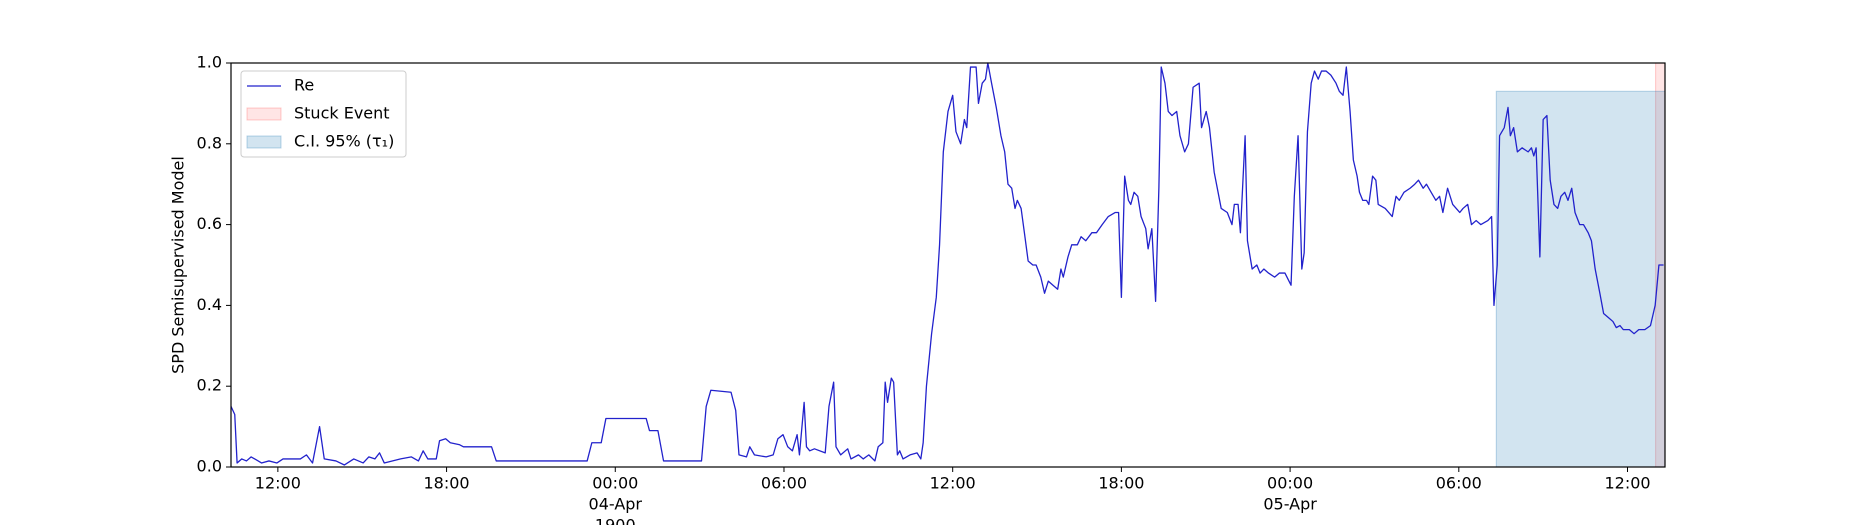 The width and height of the screenshot is (1850, 525). I want to click on legend-label: C.I. 95% (τ₁), so click(344, 141).